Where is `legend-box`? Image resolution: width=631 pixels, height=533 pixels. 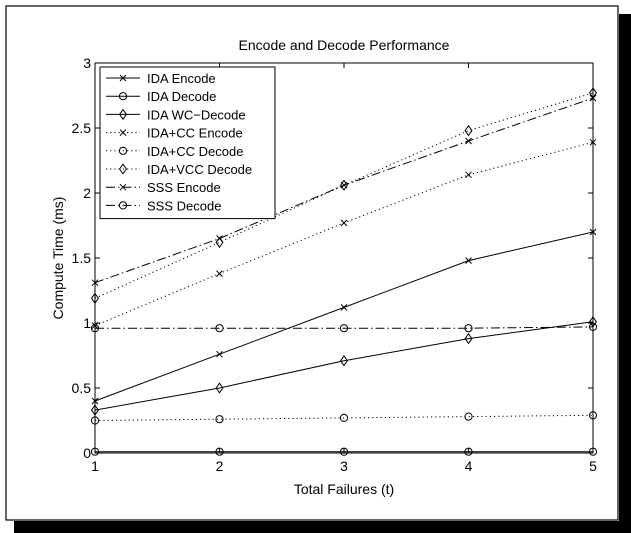 legend-box is located at coordinates (187, 143).